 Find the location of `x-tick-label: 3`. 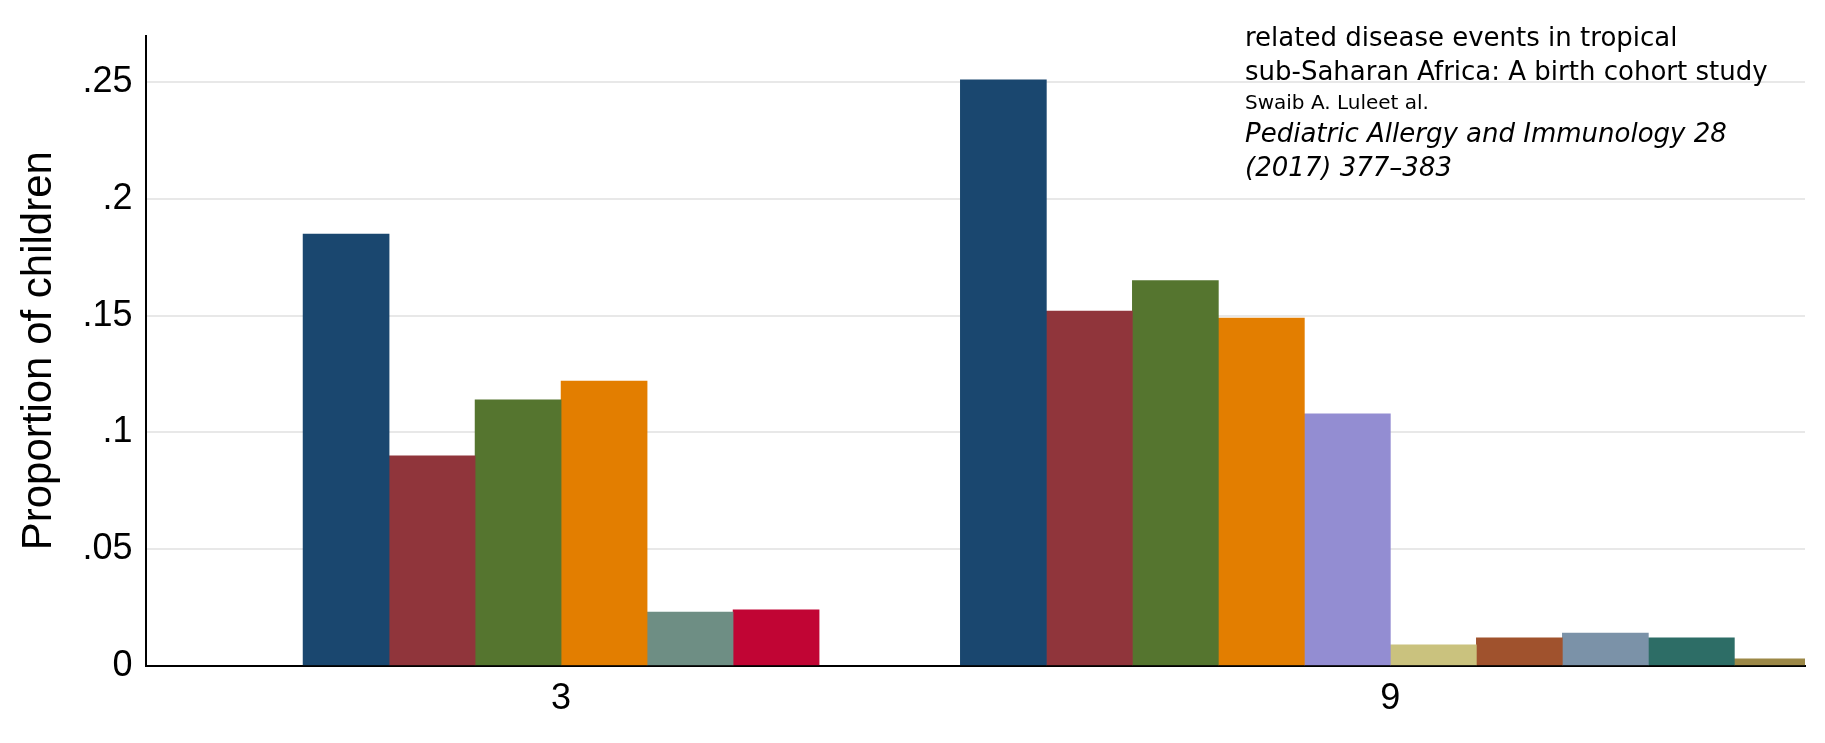

x-tick-label: 3 is located at coordinates (561, 697).